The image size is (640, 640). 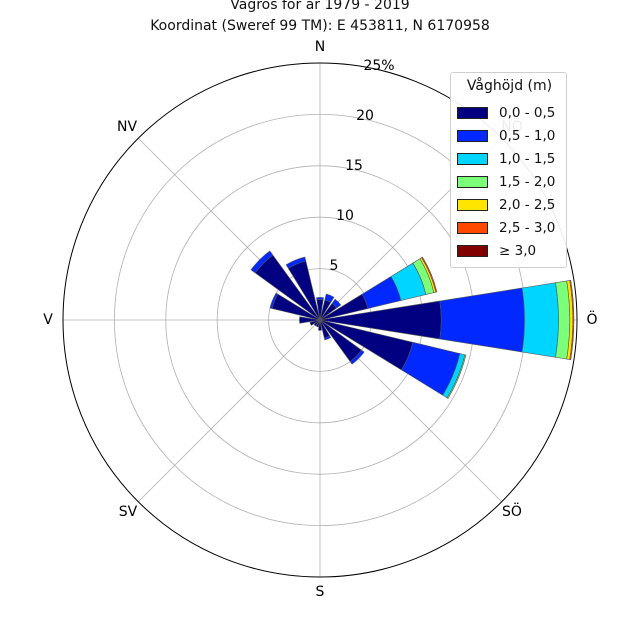 I want to click on legend-title: Våghöjd (m), so click(x=509, y=86).